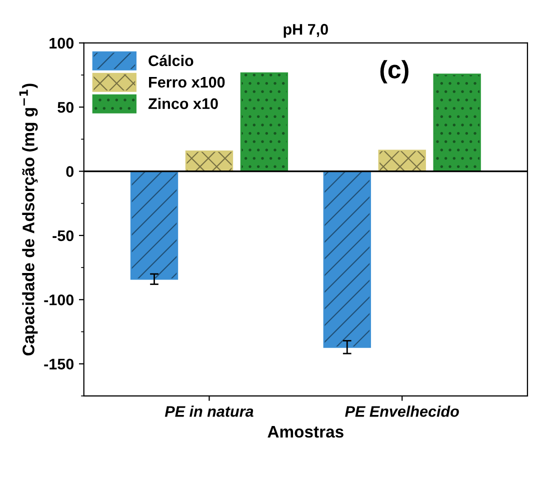 The image size is (541, 477). What do you see at coordinates (306, 31) in the screenshot?
I see `chart-title: pH 7,0` at bounding box center [306, 31].